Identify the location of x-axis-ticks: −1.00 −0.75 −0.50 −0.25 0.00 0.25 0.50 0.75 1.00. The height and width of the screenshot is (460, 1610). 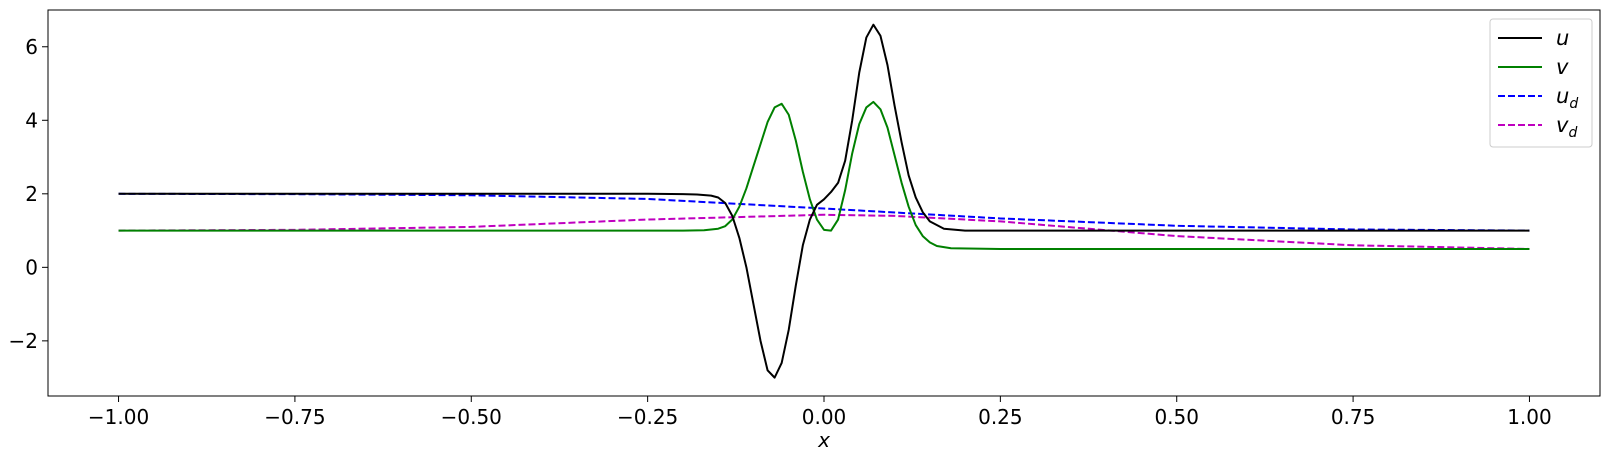
(820, 412).